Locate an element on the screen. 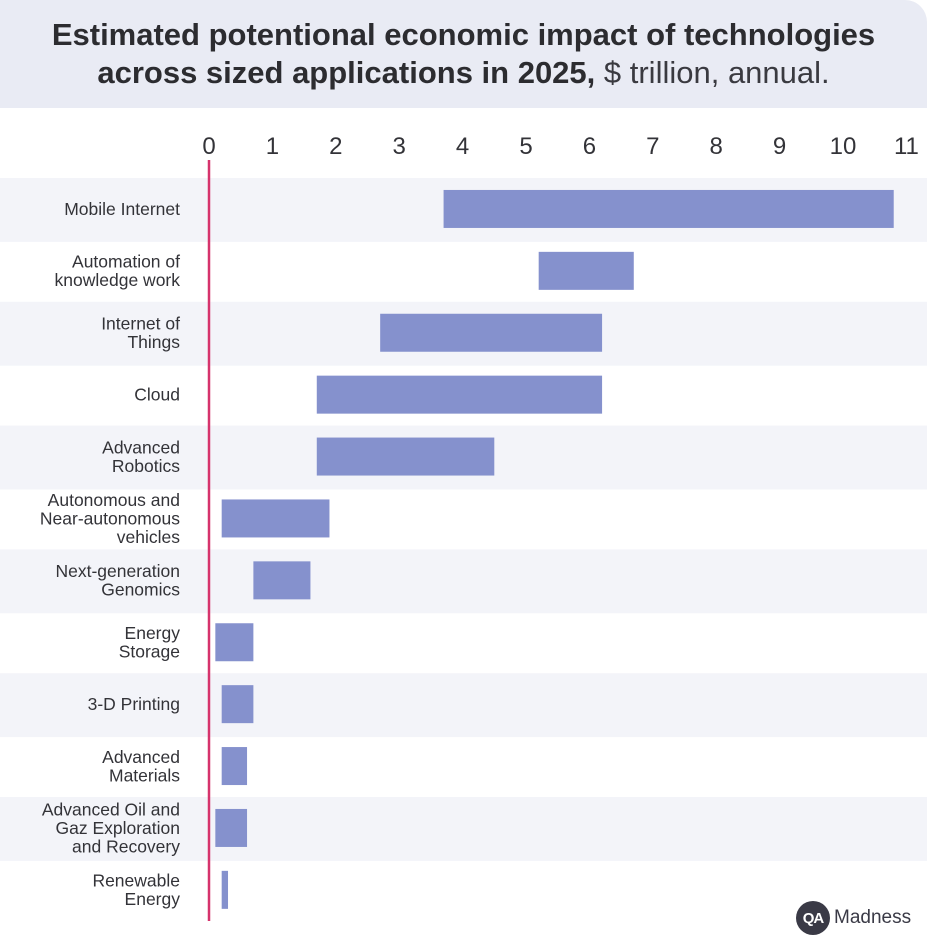  category-label-line: Mobile Internet is located at coordinates (122, 209).